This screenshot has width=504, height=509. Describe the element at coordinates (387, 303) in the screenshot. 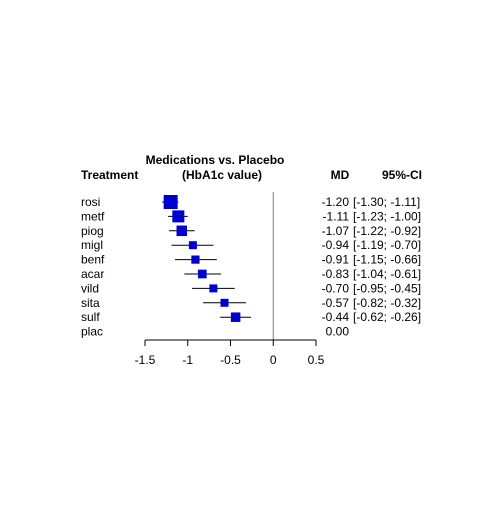

I see `ci-value: [-0.82; -0.32]` at that location.